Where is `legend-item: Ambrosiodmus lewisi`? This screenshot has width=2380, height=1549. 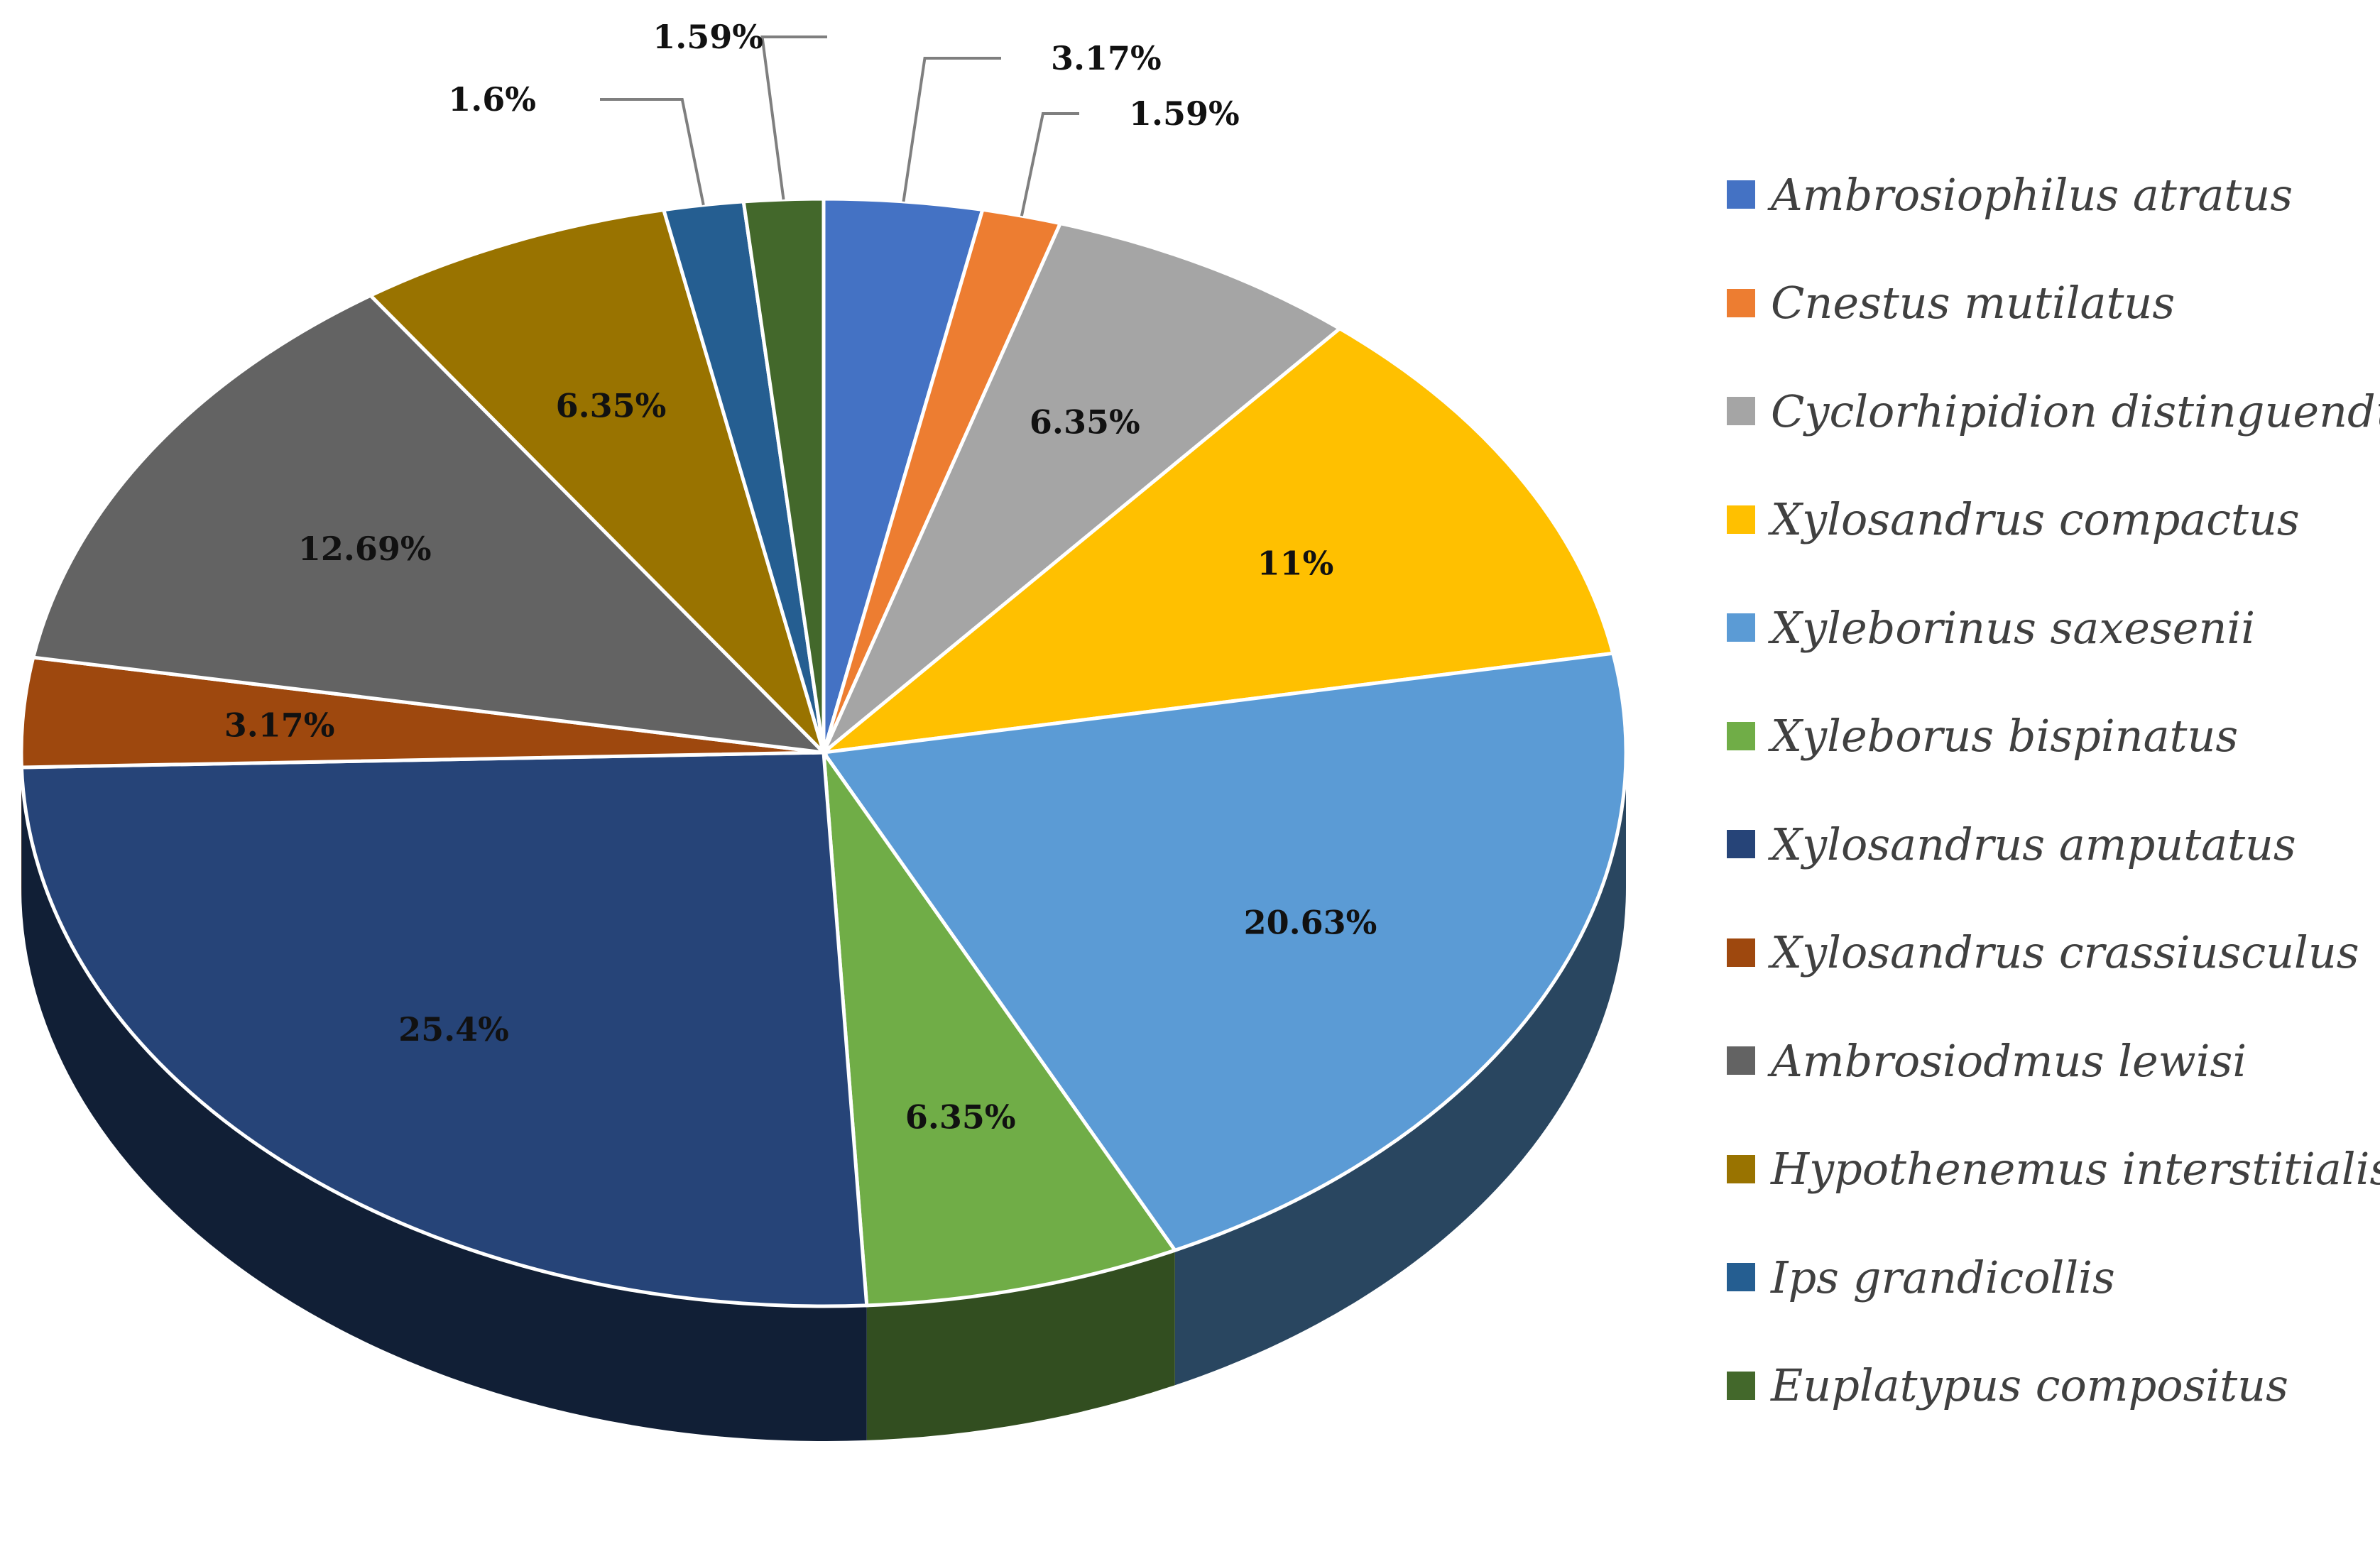 legend-item: Ambrosiodmus lewisi is located at coordinates (2050, 1061).